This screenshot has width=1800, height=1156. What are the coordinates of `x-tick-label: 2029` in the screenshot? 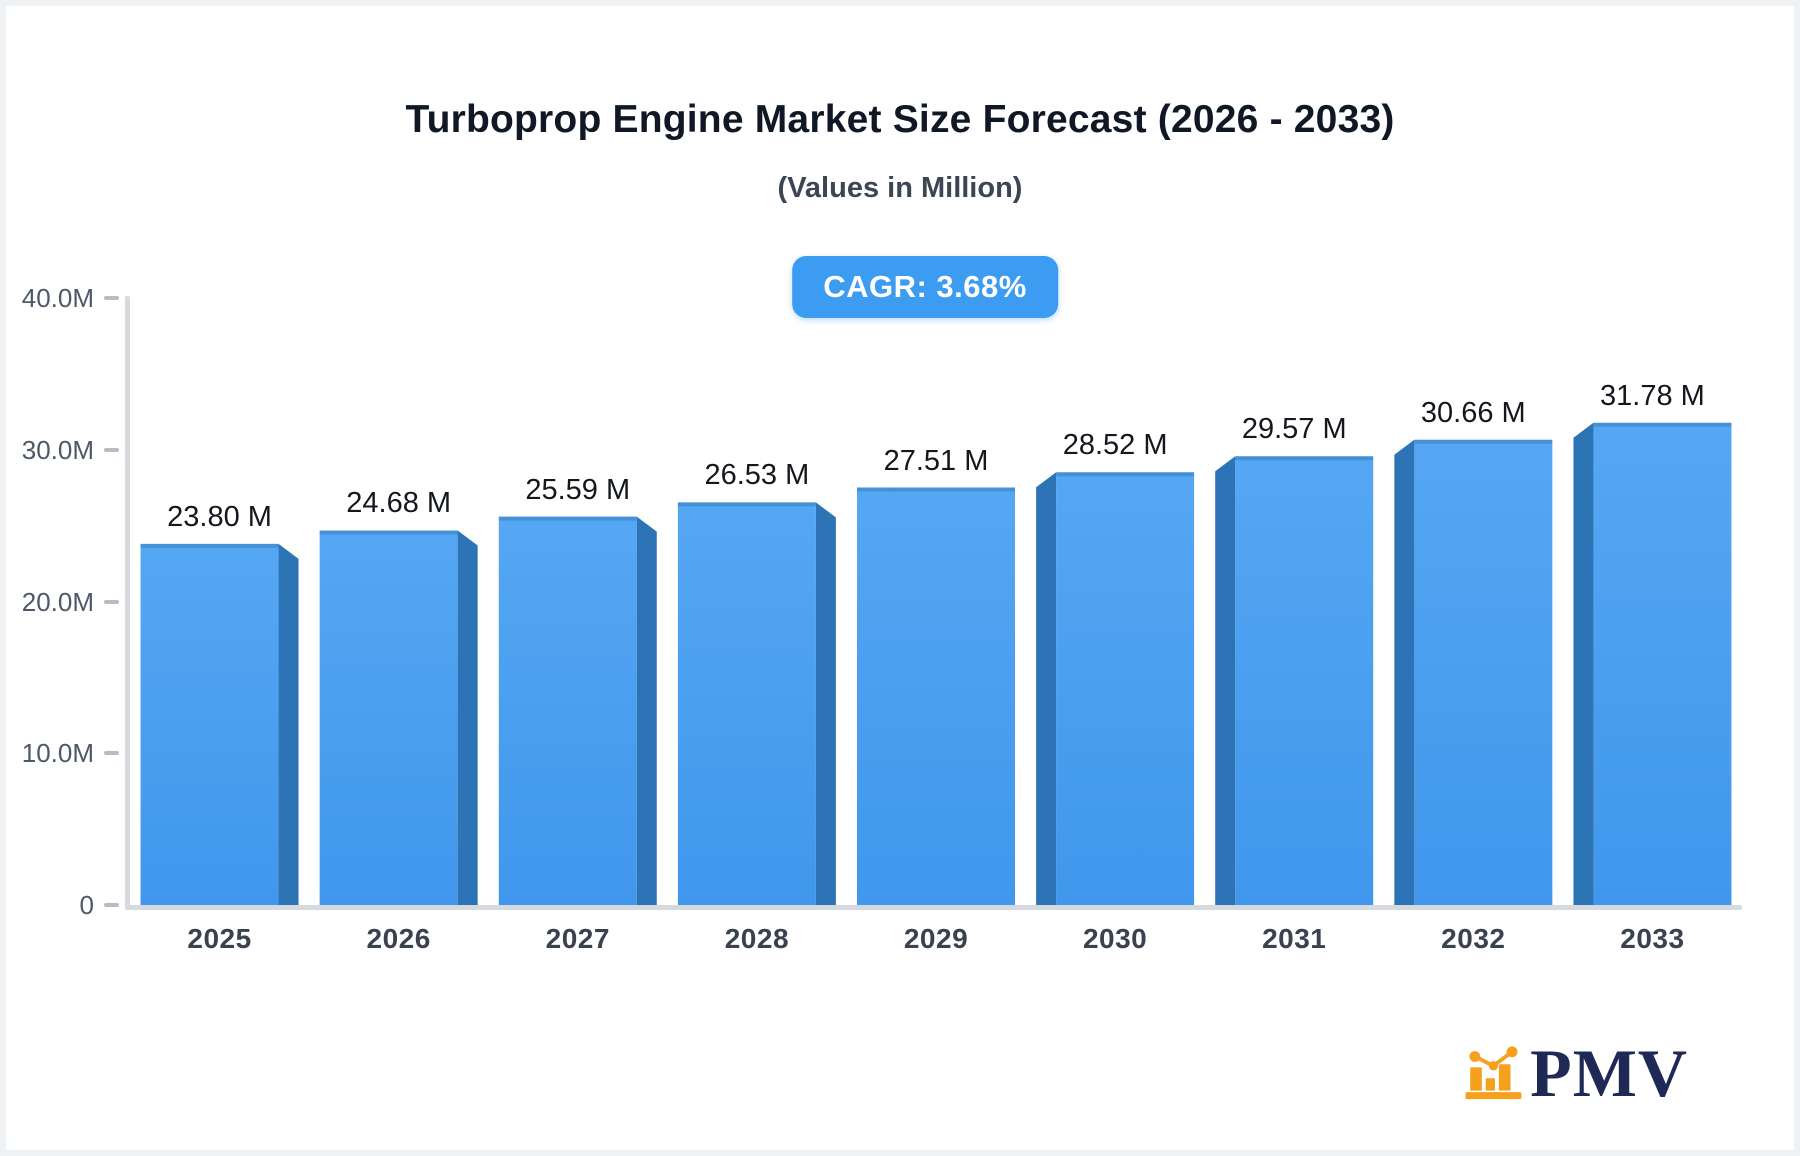 It's located at (936, 938).